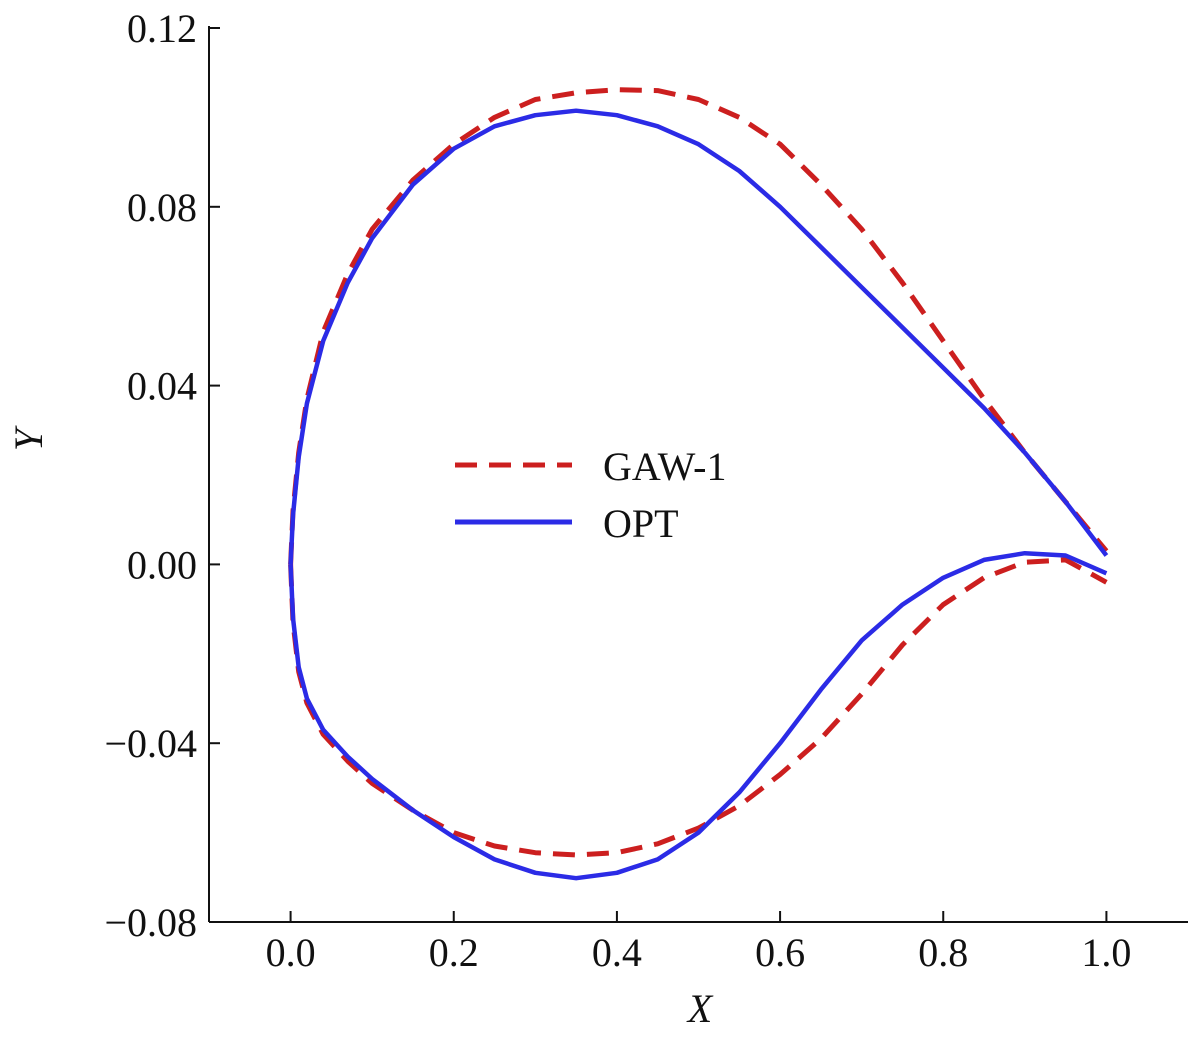 The height and width of the screenshot is (1038, 1200). What do you see at coordinates (150, 743) in the screenshot?
I see `y-tick-label: −0.04` at bounding box center [150, 743].